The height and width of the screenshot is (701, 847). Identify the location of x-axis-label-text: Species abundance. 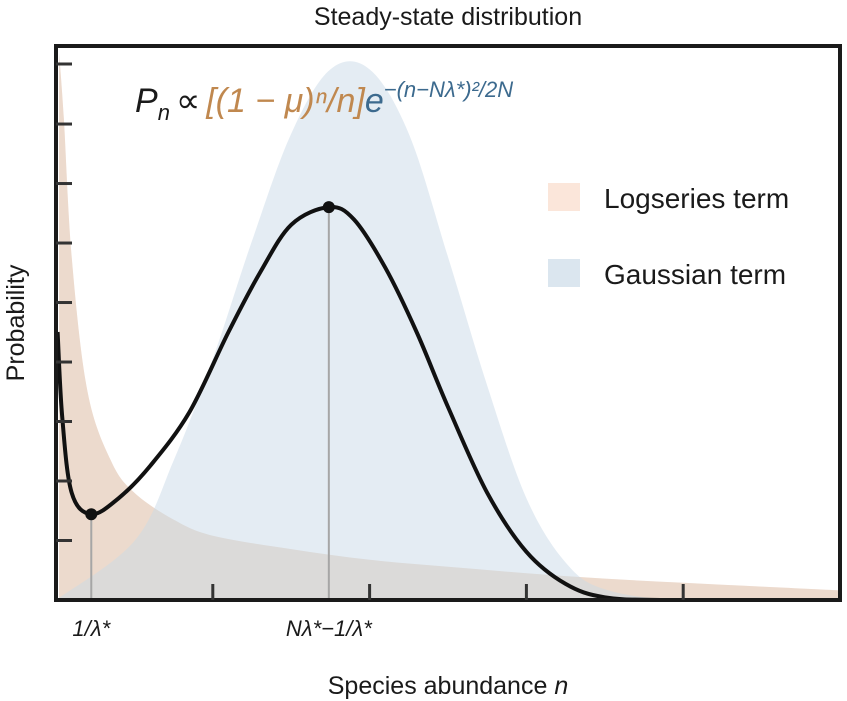
(438, 686).